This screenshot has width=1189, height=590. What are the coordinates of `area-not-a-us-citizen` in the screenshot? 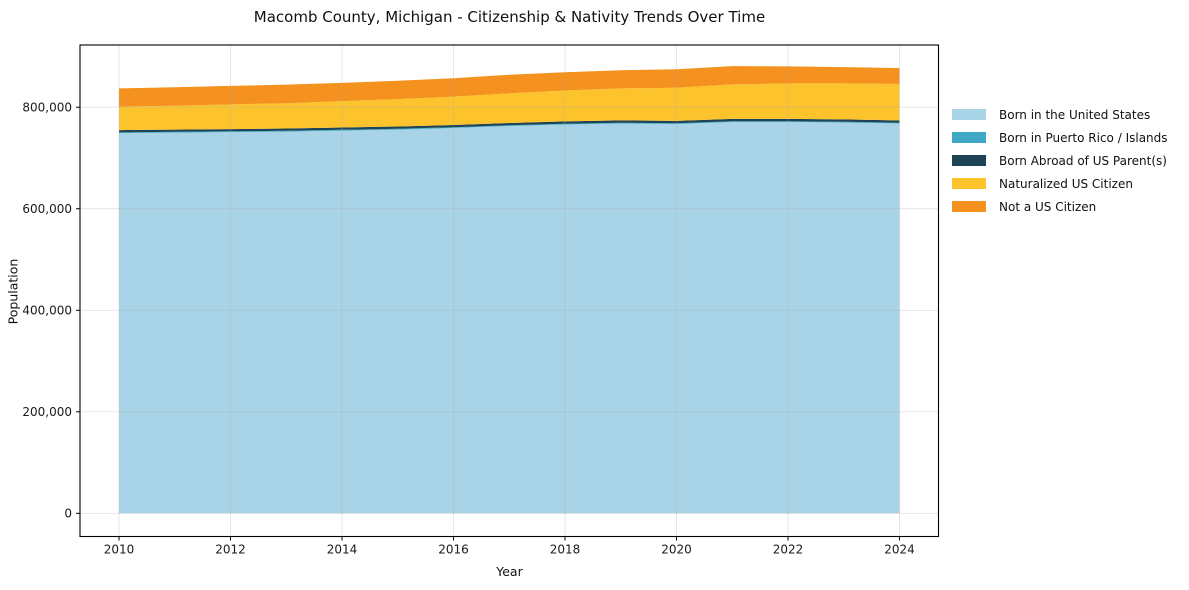 It's located at (509, 86).